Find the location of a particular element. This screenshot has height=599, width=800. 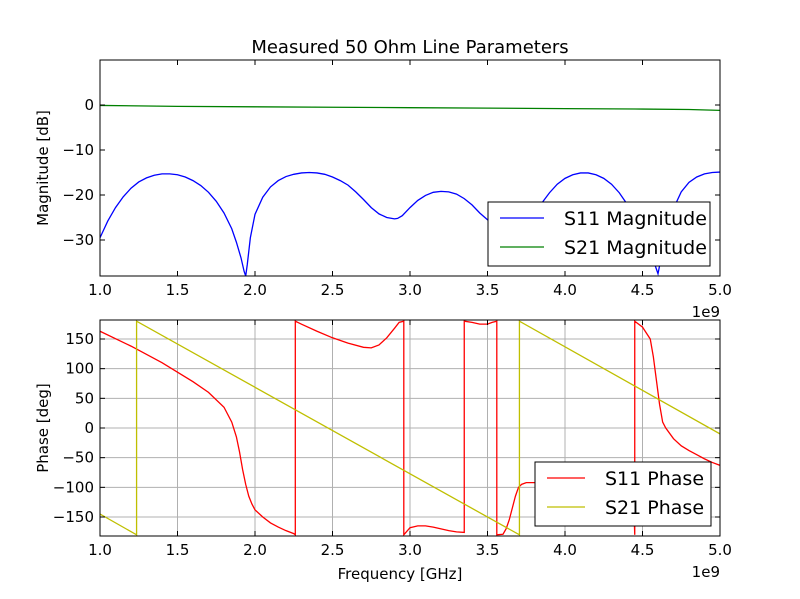

chart-title: Measured 50 Ohm Line Parameters is located at coordinates (409, 47).